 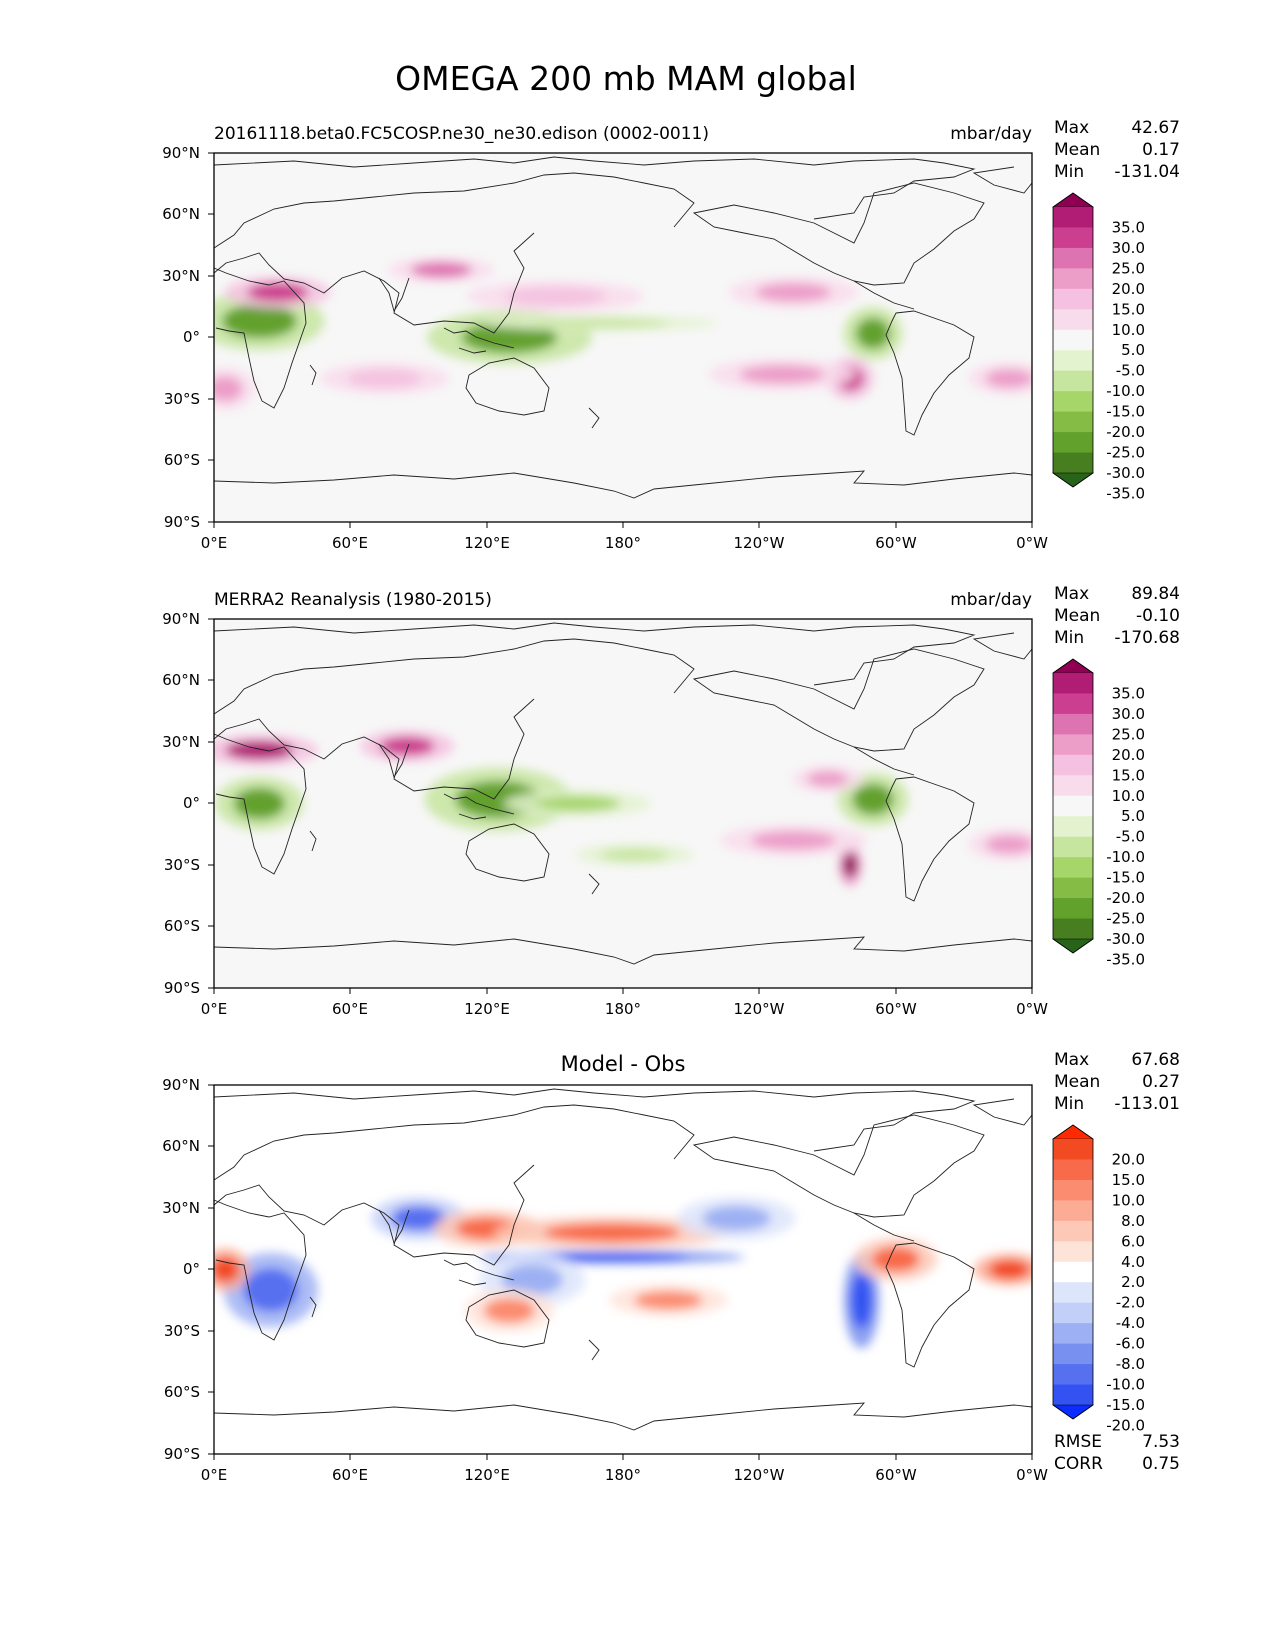 What do you see at coordinates (1147, 172) in the screenshot?
I see `stat-value-min: -131.04` at bounding box center [1147, 172].